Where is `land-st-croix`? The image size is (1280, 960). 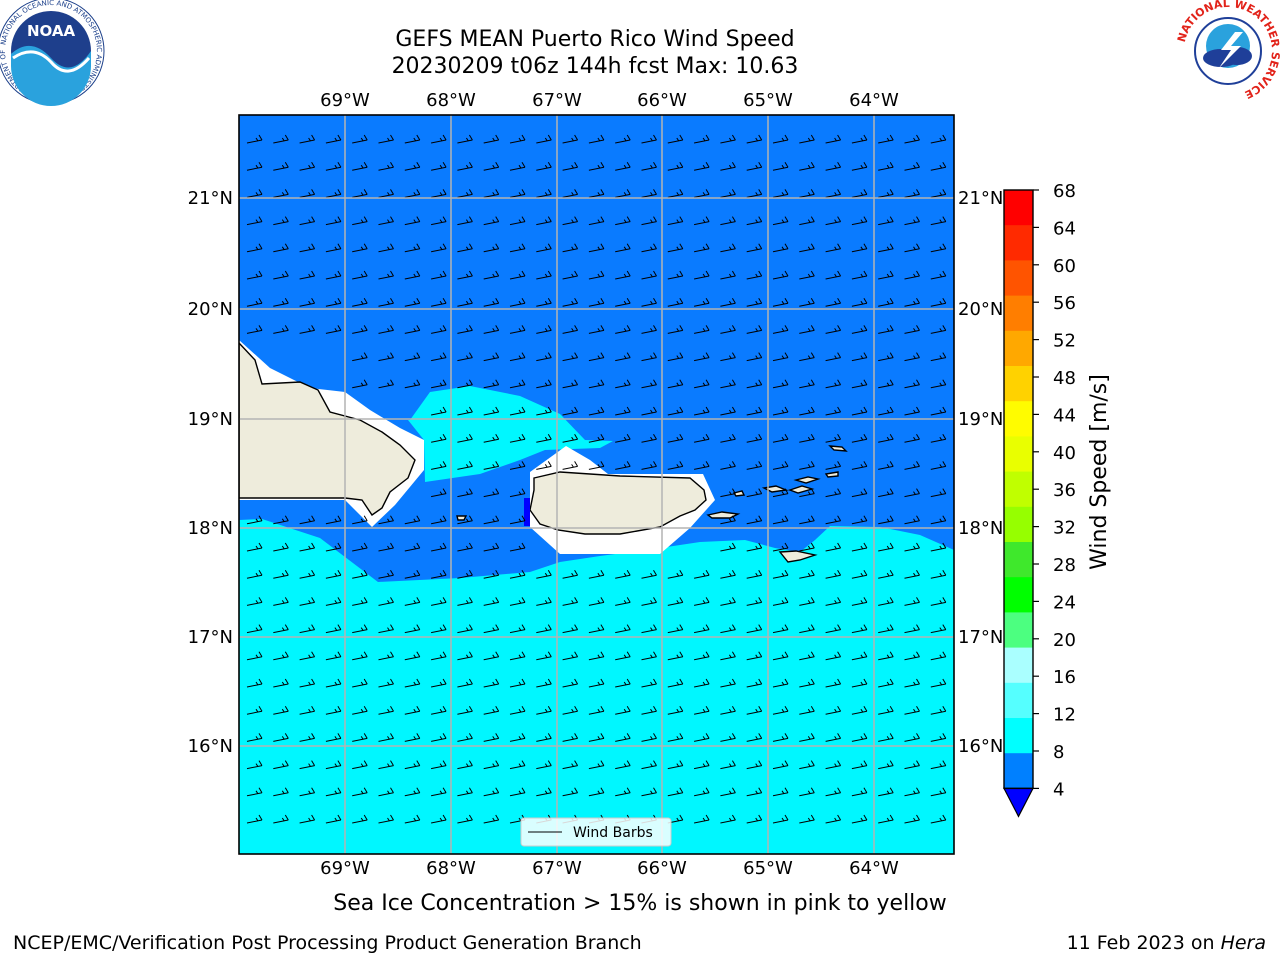
land-st-croix is located at coordinates (798, 556).